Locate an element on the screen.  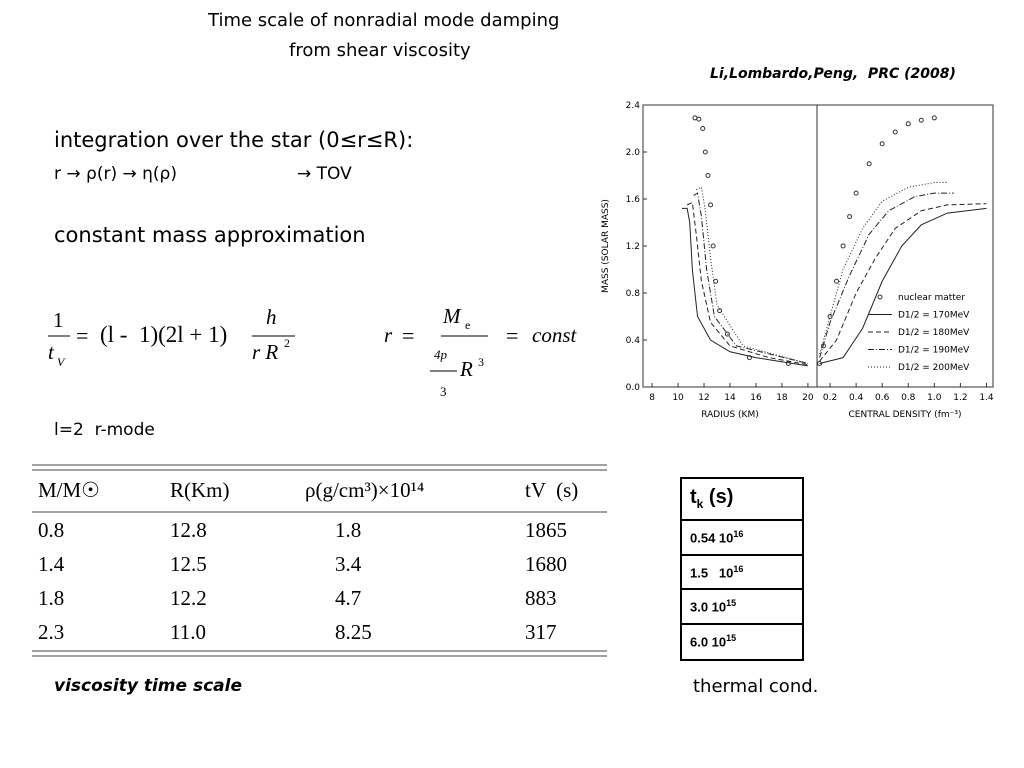
note: l=2 r-mode is located at coordinates (104, 430).